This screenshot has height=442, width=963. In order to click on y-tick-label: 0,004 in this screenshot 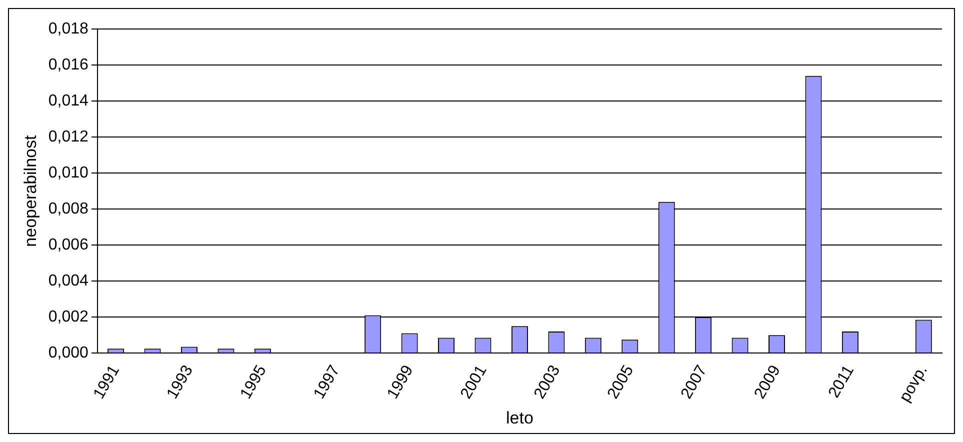, I will do `click(68, 281)`.